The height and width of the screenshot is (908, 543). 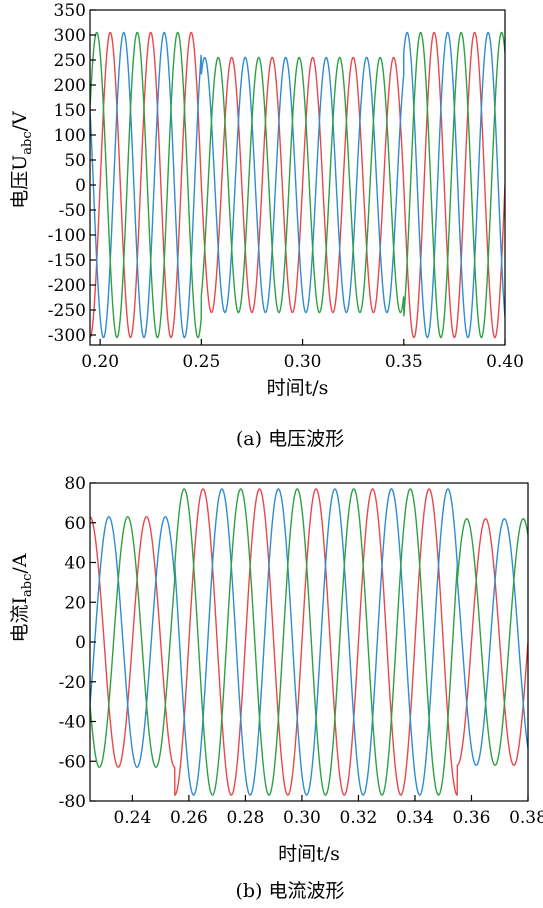 I want to click on y-tick-label: 20, so click(x=75, y=603).